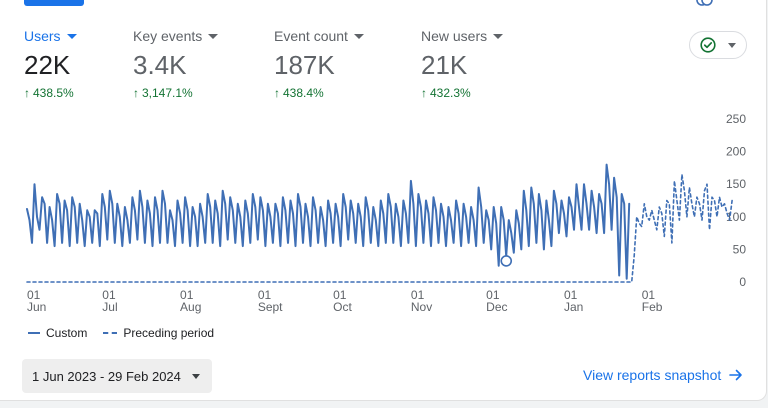 The height and width of the screenshot is (408, 768). What do you see at coordinates (342, 307) in the screenshot?
I see `x-tick-month-label: Oct` at bounding box center [342, 307].